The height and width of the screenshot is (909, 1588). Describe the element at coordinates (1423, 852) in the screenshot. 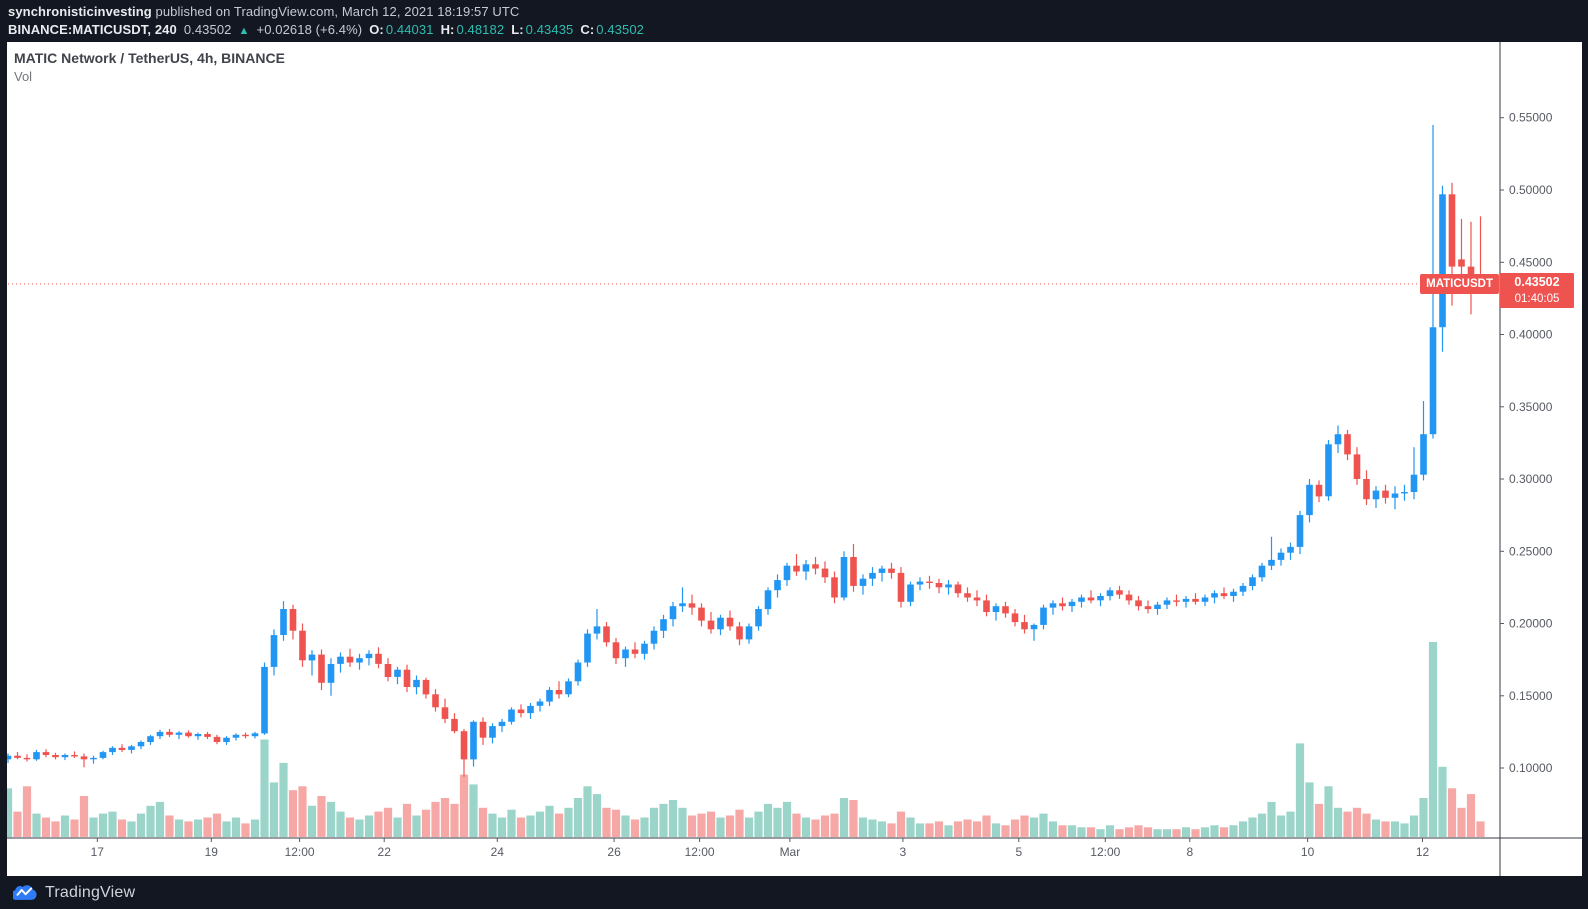

I see `svg-text: 12` at that location.